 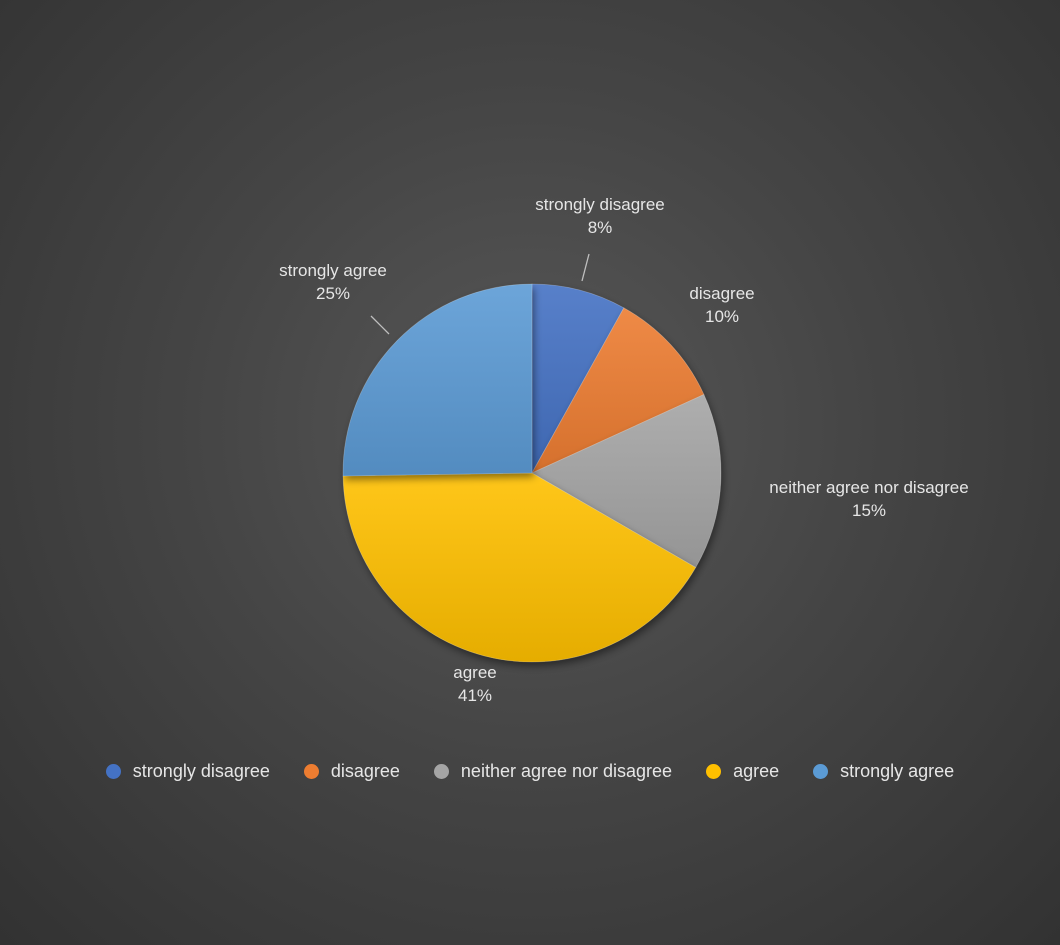 I want to click on pie-slices, so click(x=532, y=473).